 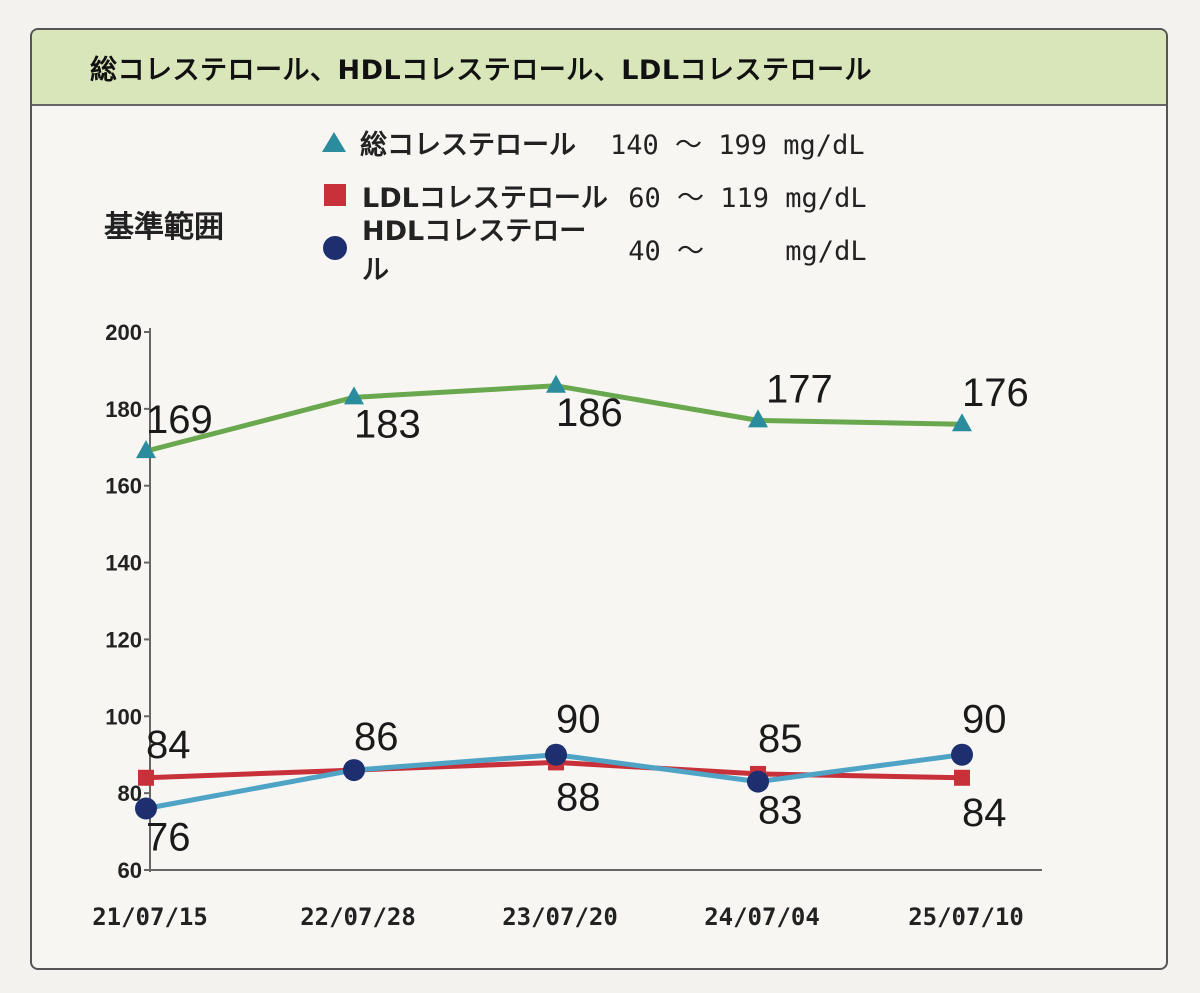 What do you see at coordinates (335, 195) in the screenshot?
I see `square-icon` at bounding box center [335, 195].